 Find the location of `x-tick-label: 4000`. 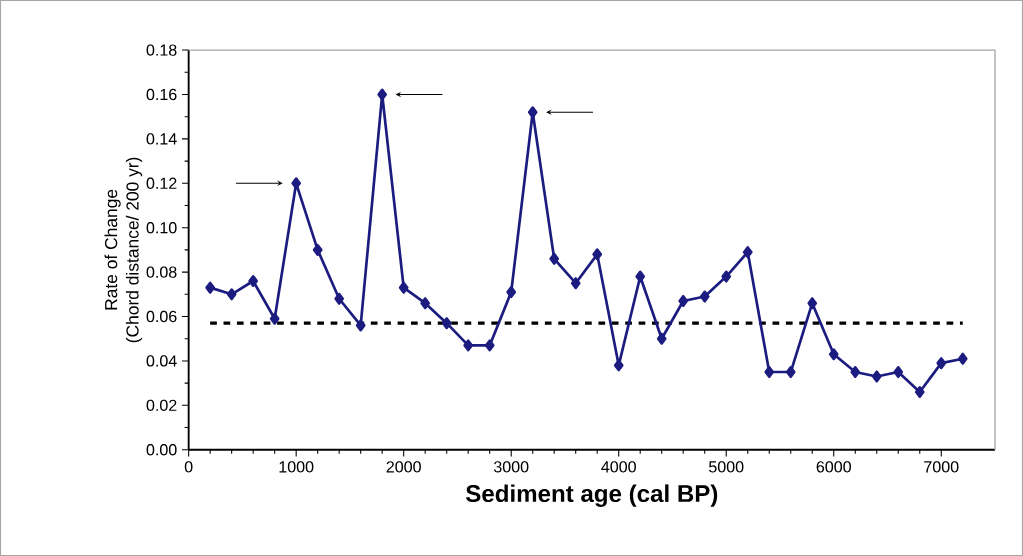

x-tick-label: 4000 is located at coordinates (618, 467).